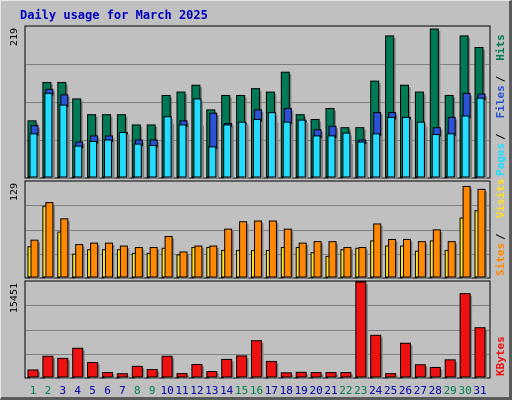 This screenshot has height=400, width=512. Describe the element at coordinates (286, 390) in the screenshot. I see `day-label-18: 18` at that location.